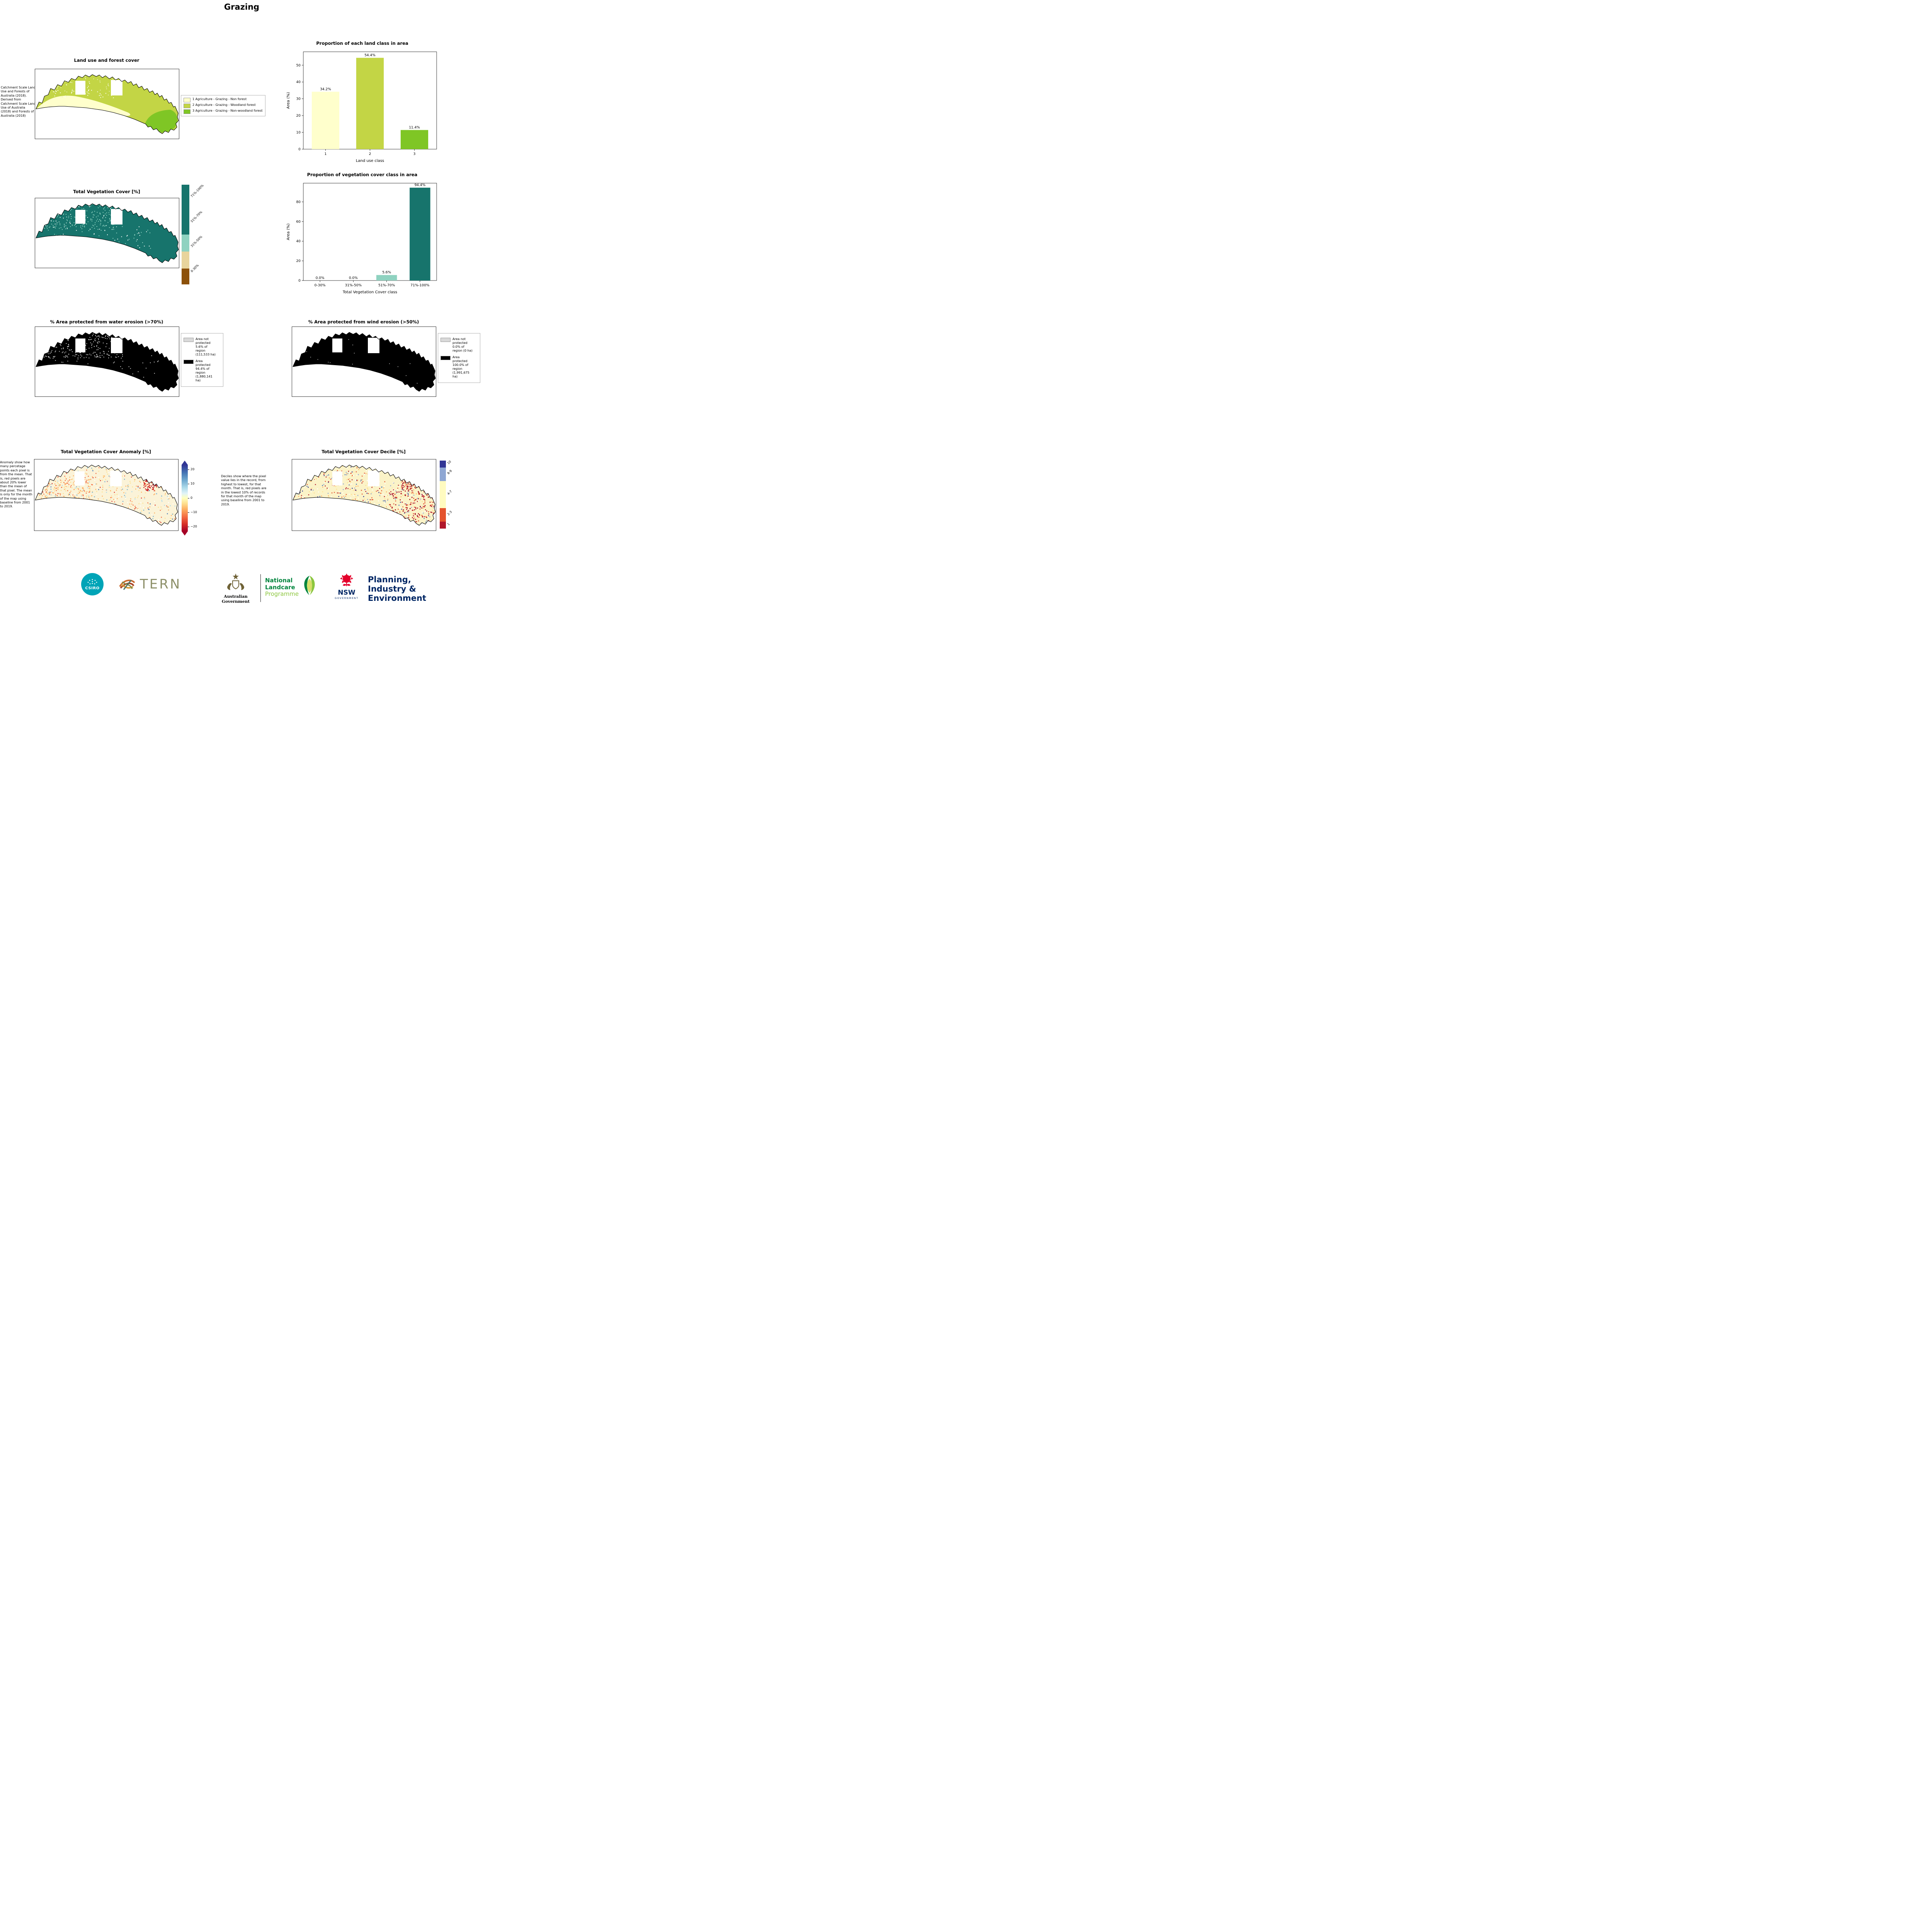 This screenshot has height=1932, width=1932. I want to click on colorbar-label: 8-9, so click(450, 472).